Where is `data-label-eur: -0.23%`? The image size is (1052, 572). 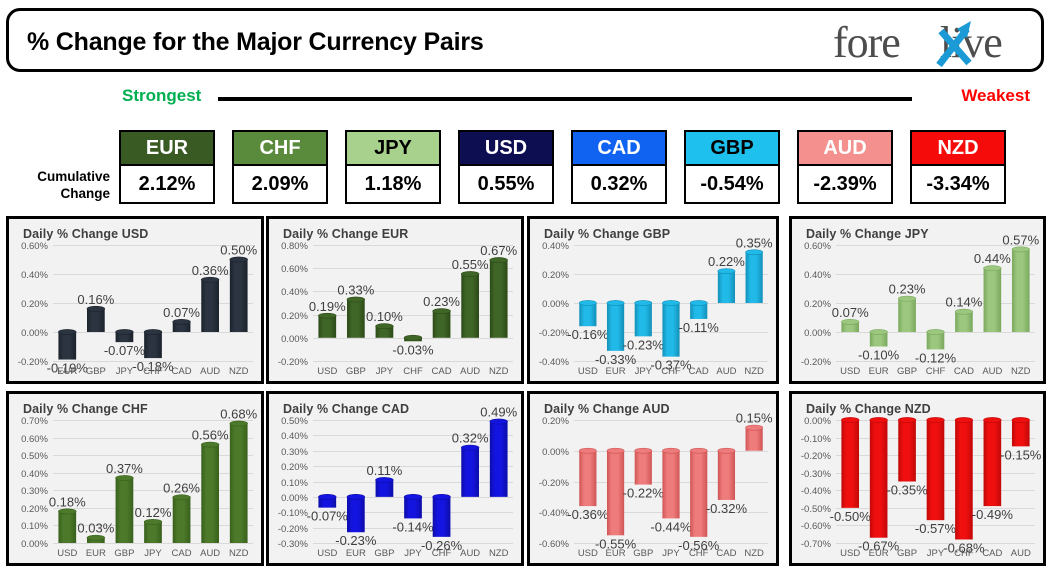 data-label-eur: -0.23% is located at coordinates (356, 540).